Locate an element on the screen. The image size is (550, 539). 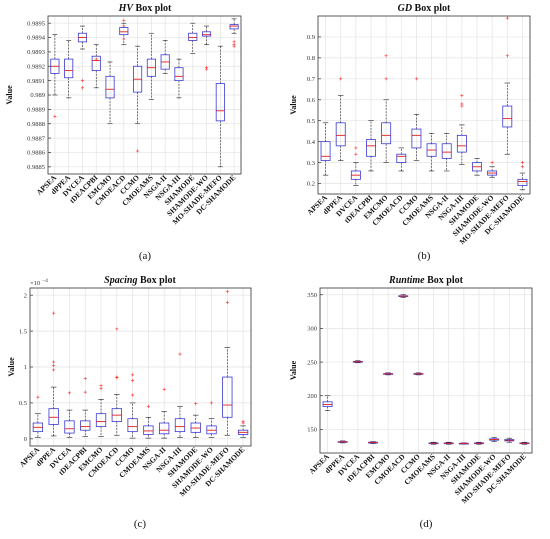
y-tick-label: 0.9 is located at coordinates (311, 37).